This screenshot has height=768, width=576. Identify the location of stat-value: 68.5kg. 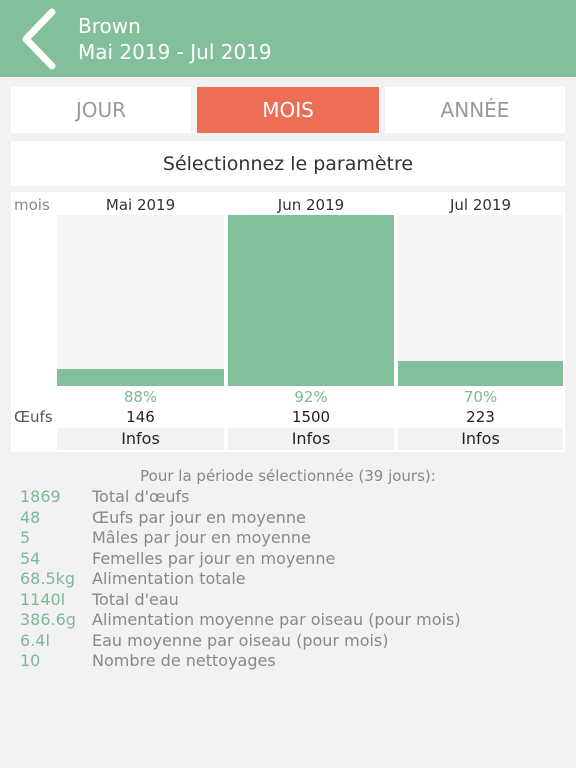
(48, 578).